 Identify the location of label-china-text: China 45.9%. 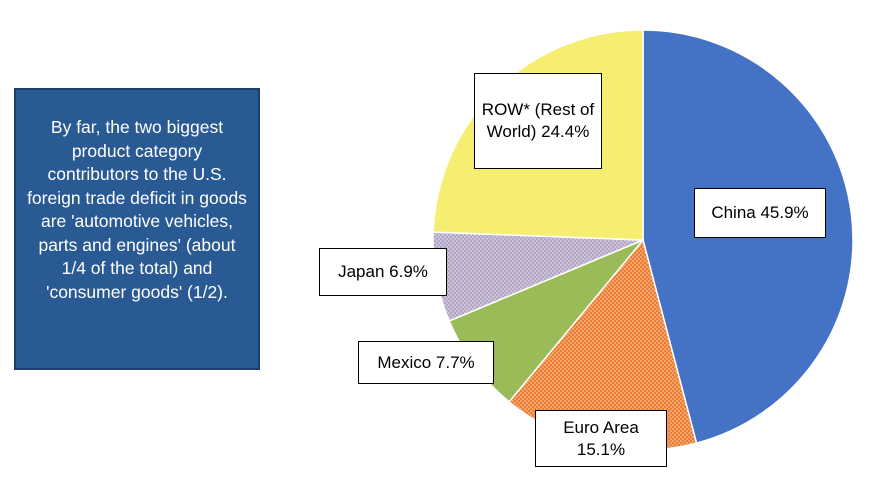
(760, 212).